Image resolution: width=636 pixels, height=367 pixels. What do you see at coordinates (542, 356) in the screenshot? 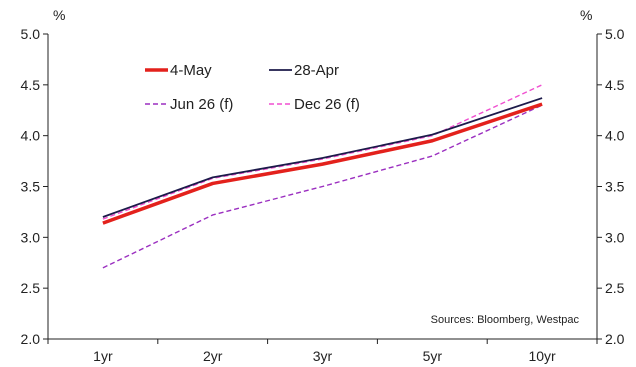
I see `x-tick-label: 10yr` at bounding box center [542, 356].